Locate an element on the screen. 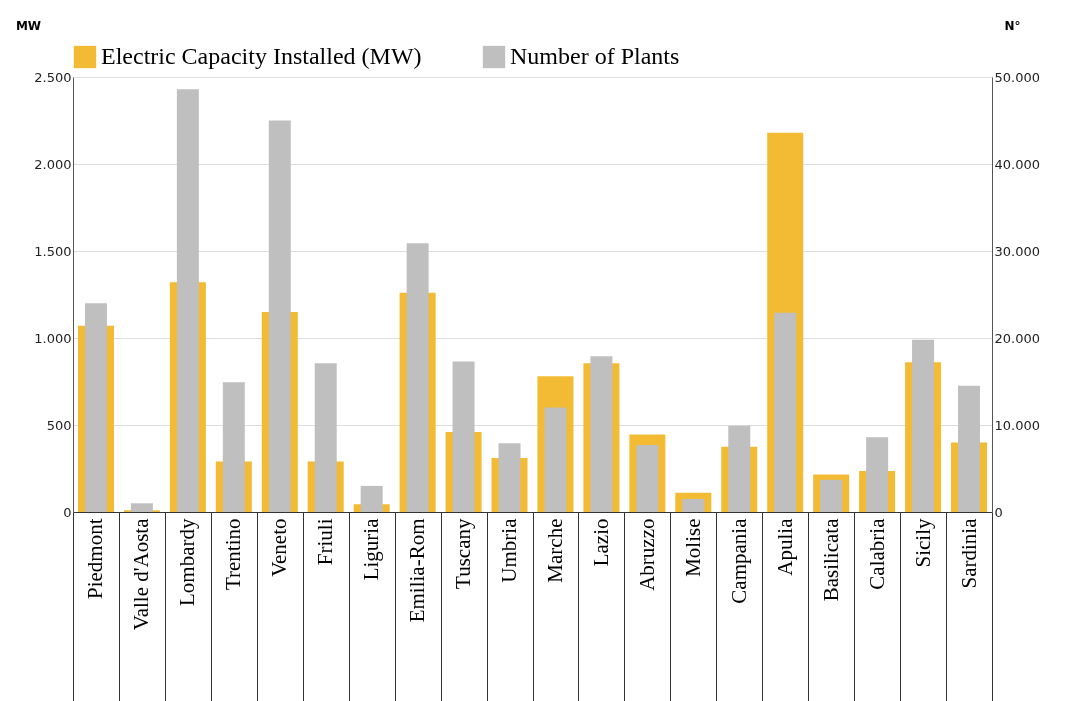 The image size is (1074, 701). x-tick-label: Umbria is located at coordinates (509, 550).